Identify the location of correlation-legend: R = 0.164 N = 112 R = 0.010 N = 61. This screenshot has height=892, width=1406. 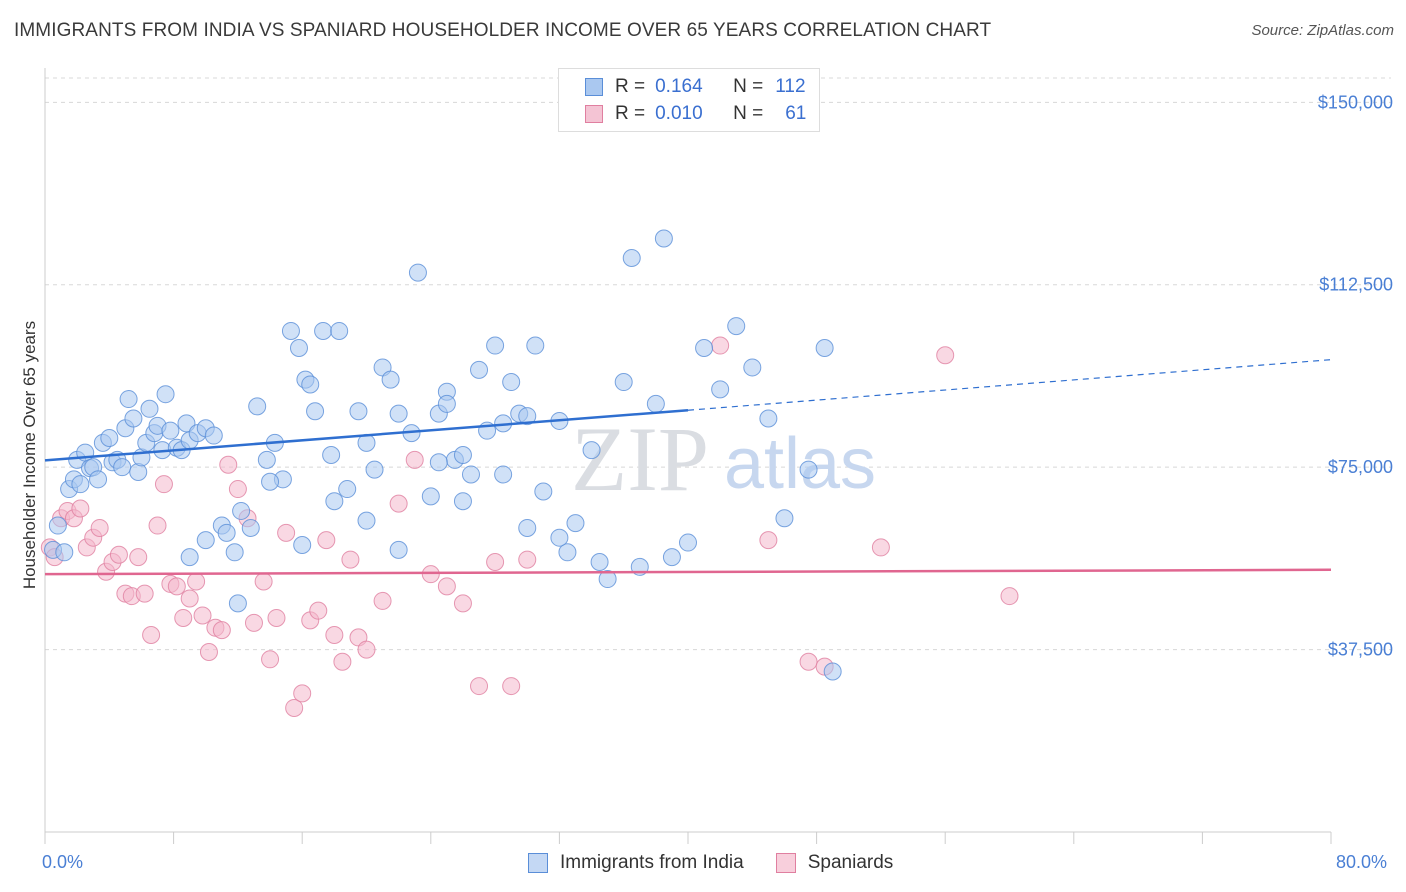
(689, 100).